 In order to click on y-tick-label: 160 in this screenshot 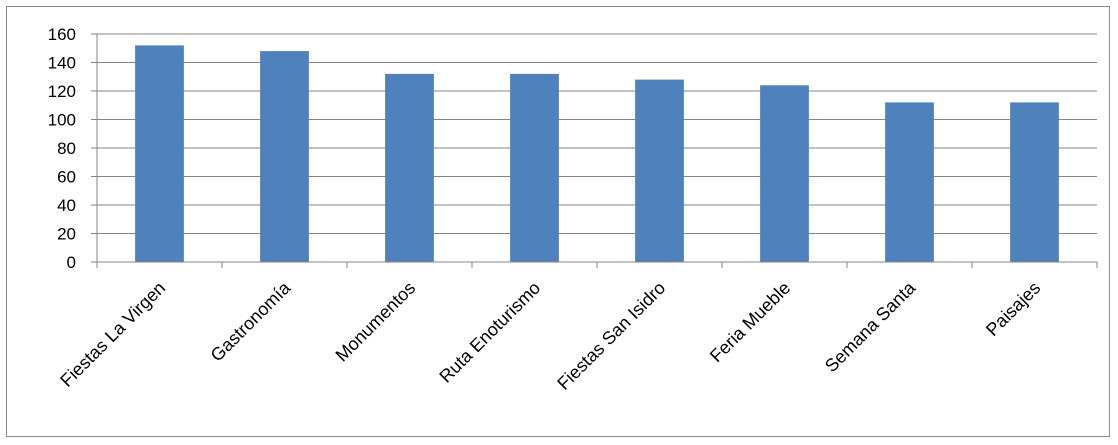, I will do `click(62, 34)`.